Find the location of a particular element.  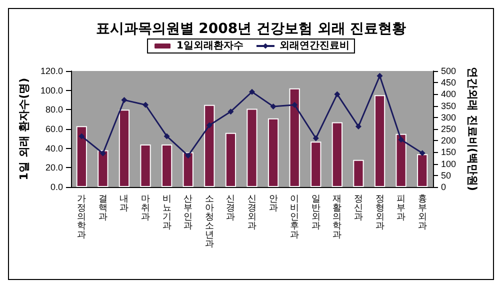

y2-tick-label: 350 is located at coordinates (448, 105).